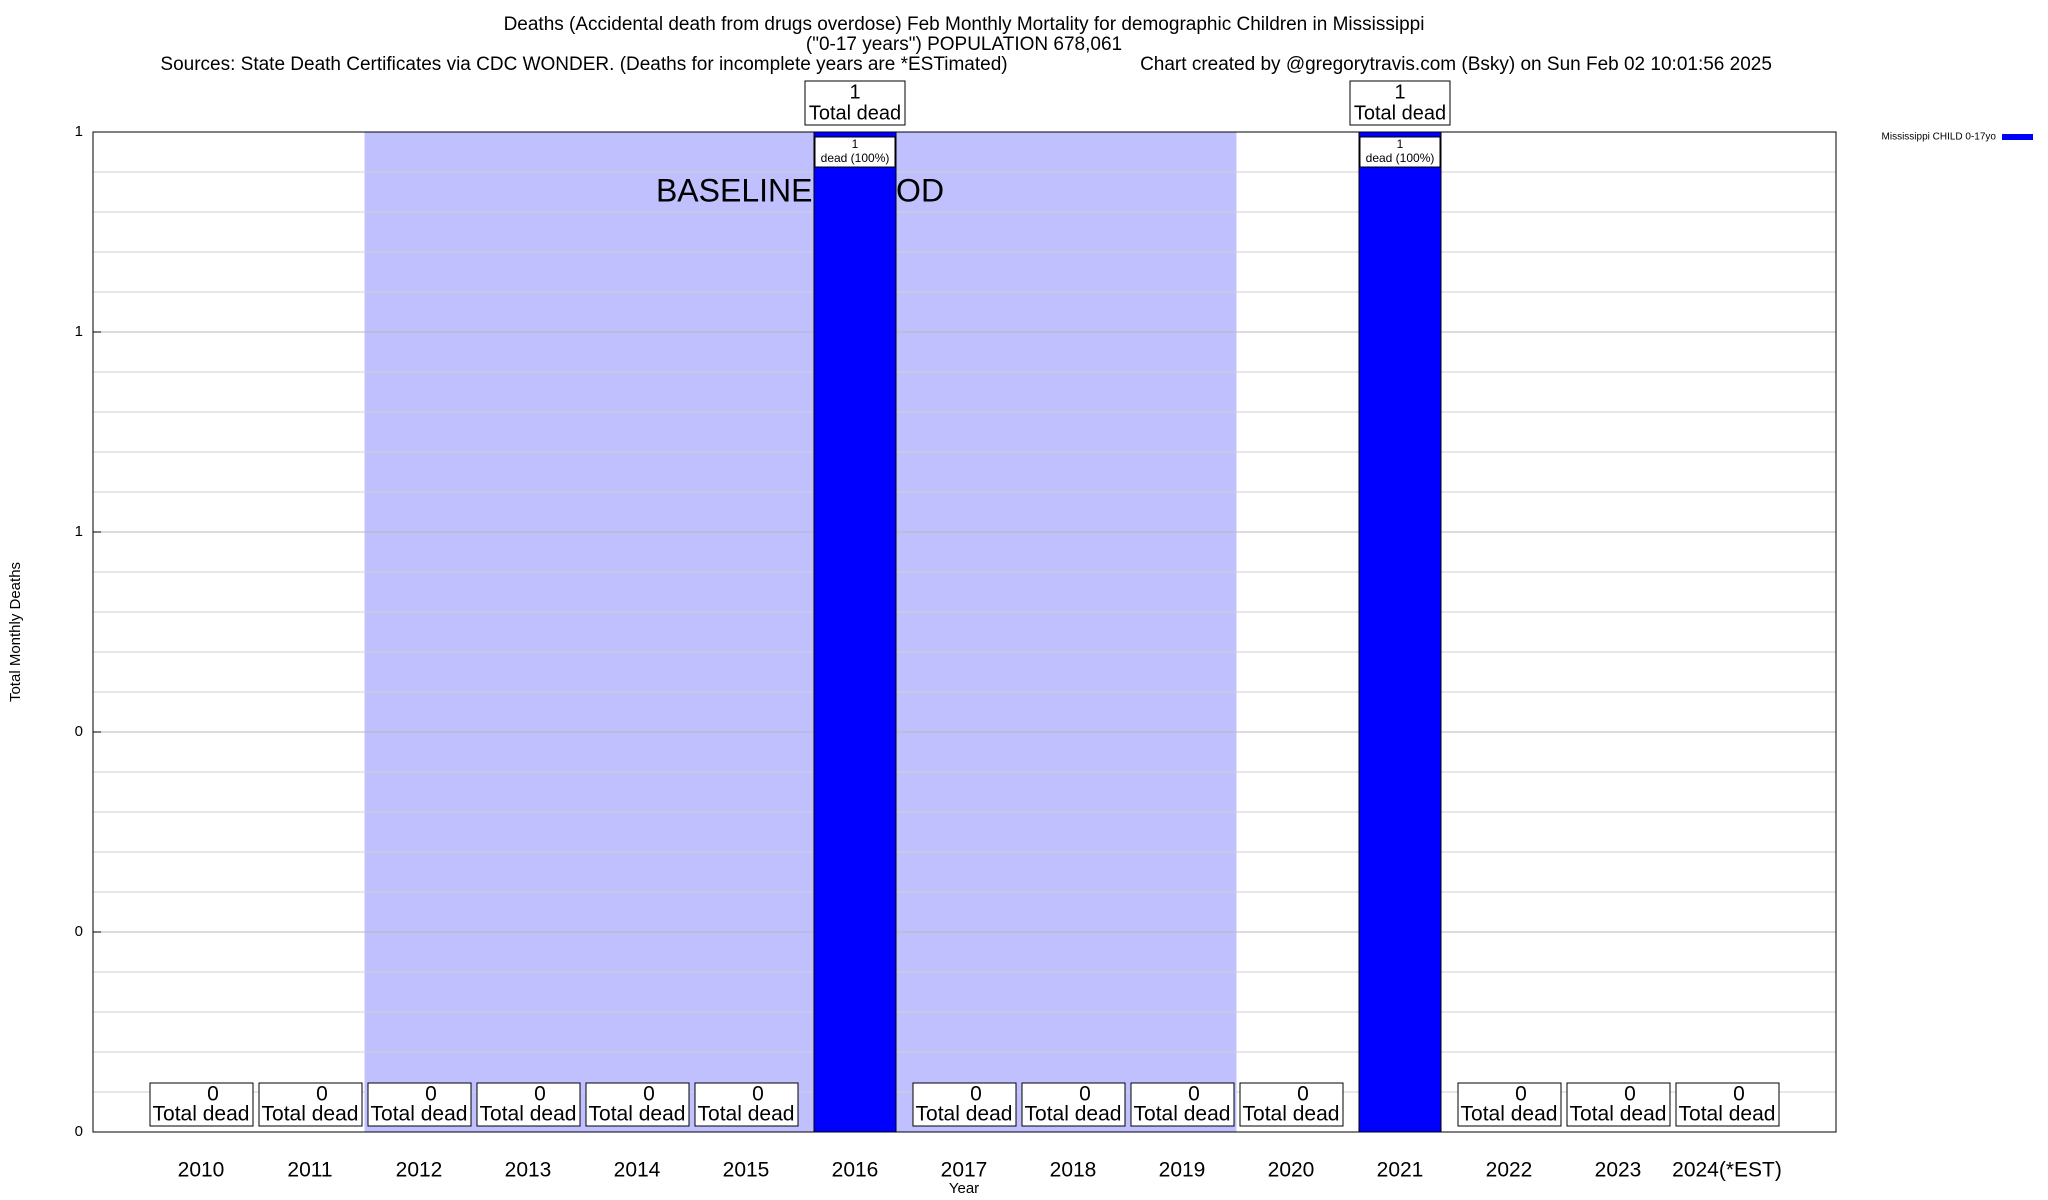  Describe the element at coordinates (1727, 1170) in the screenshot. I see `x-tick-label: 2024(*EST)` at that location.